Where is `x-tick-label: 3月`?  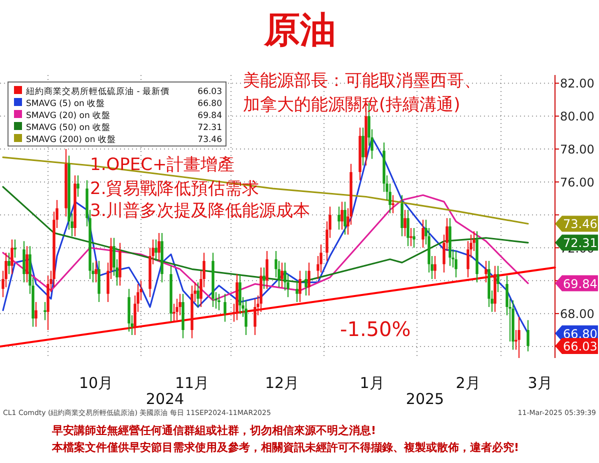 x-tick-label: 3月 is located at coordinates (540, 383).